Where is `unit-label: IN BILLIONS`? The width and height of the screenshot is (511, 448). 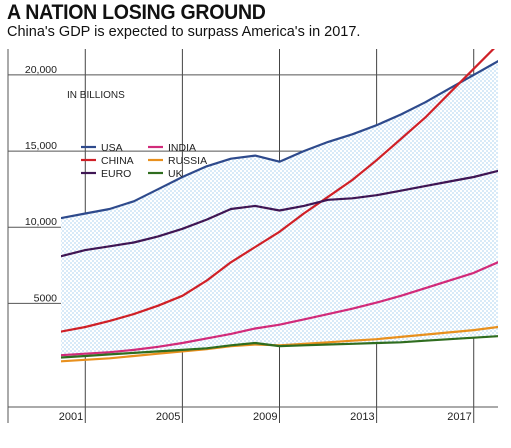
unit-label: IN BILLIONS is located at coordinates (96, 95).